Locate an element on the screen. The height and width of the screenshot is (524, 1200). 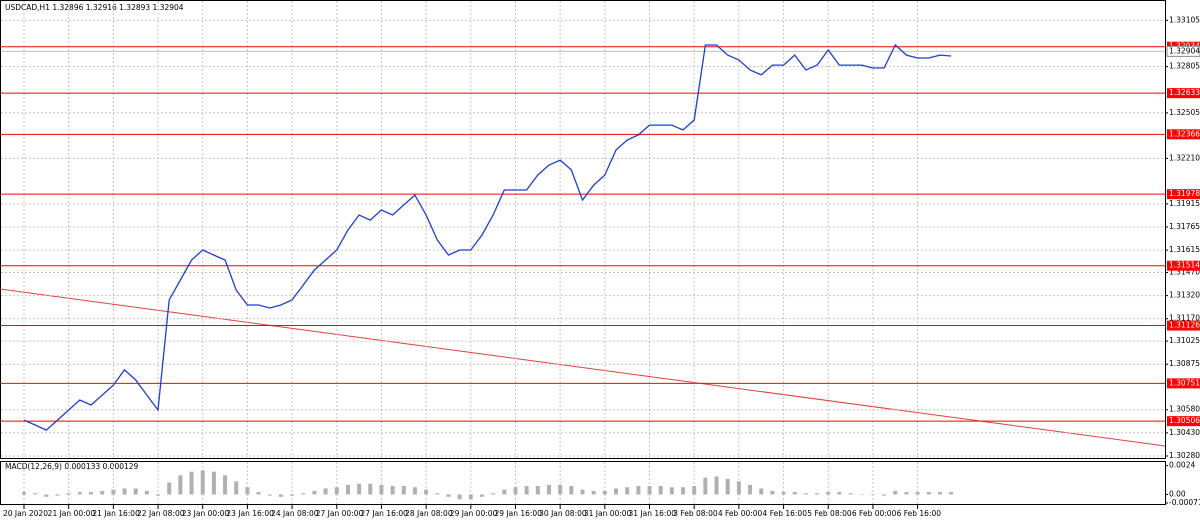
x-tick-label: 4 Feb 16:00 is located at coordinates (785, 513).